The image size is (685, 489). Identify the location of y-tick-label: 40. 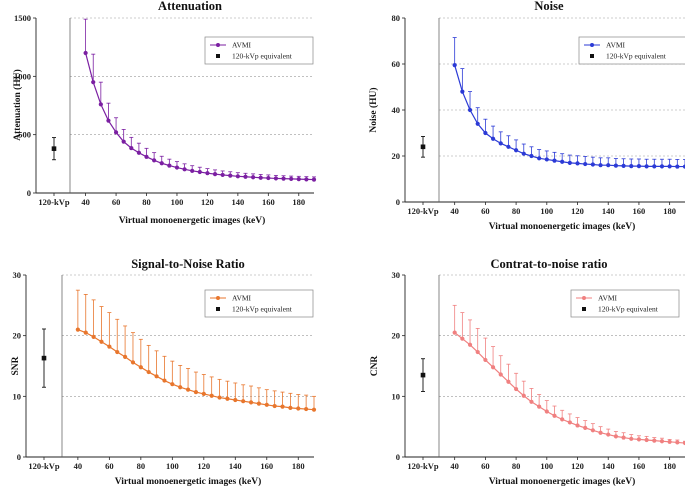
(396, 110).